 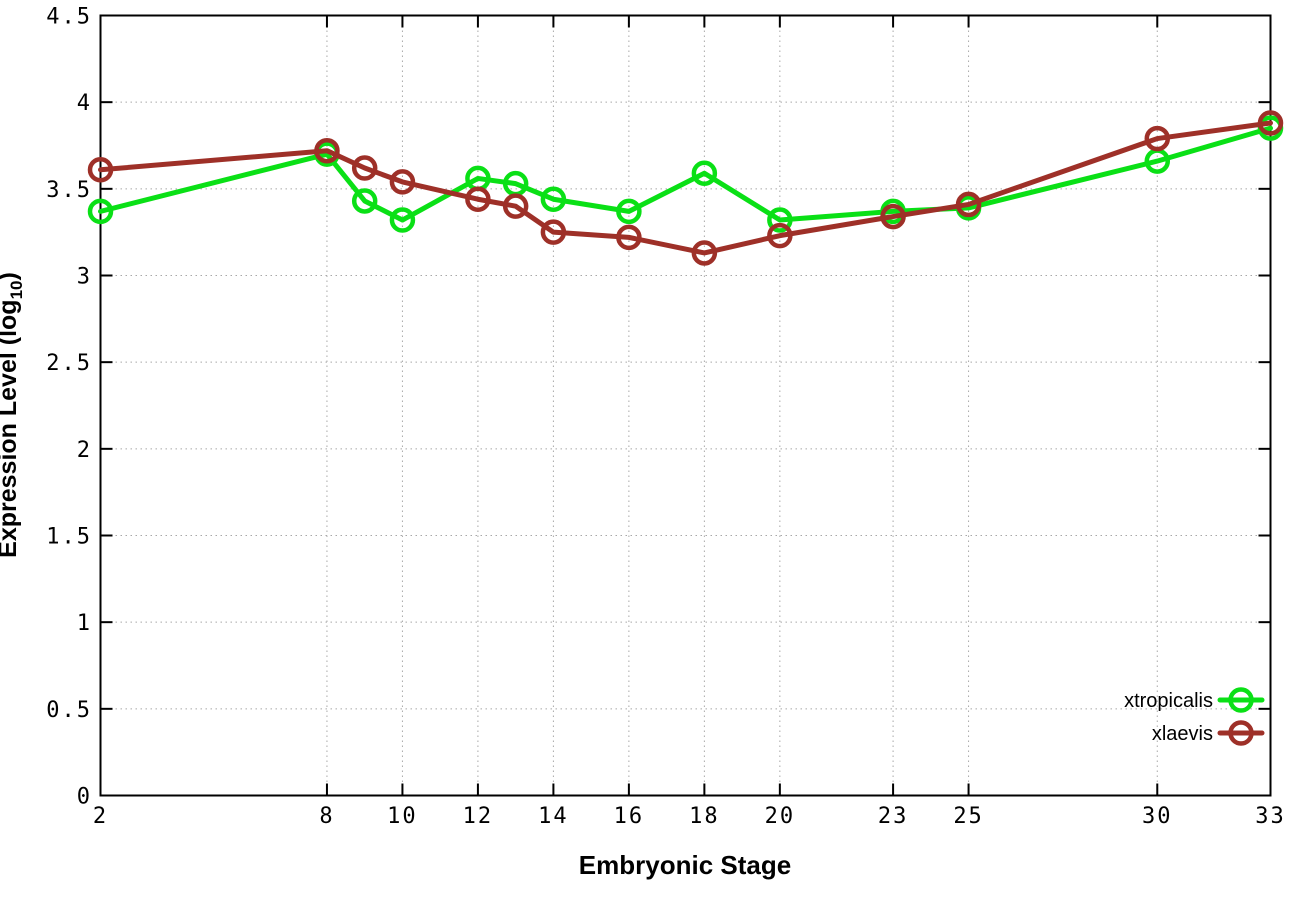 What do you see at coordinates (685, 865) in the screenshot?
I see `x-axis-title: Embryonic Stage` at bounding box center [685, 865].